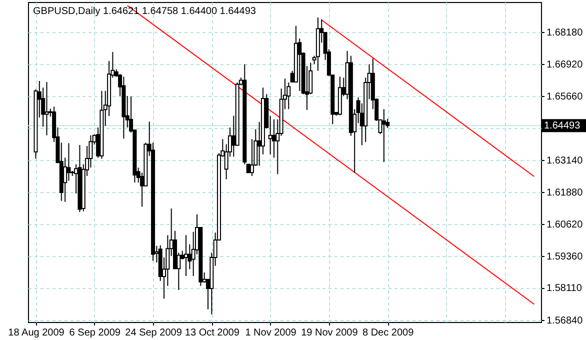  What do you see at coordinates (271, 333) in the screenshot?
I see `x-tick-label: 1 Nov 2009` at bounding box center [271, 333].